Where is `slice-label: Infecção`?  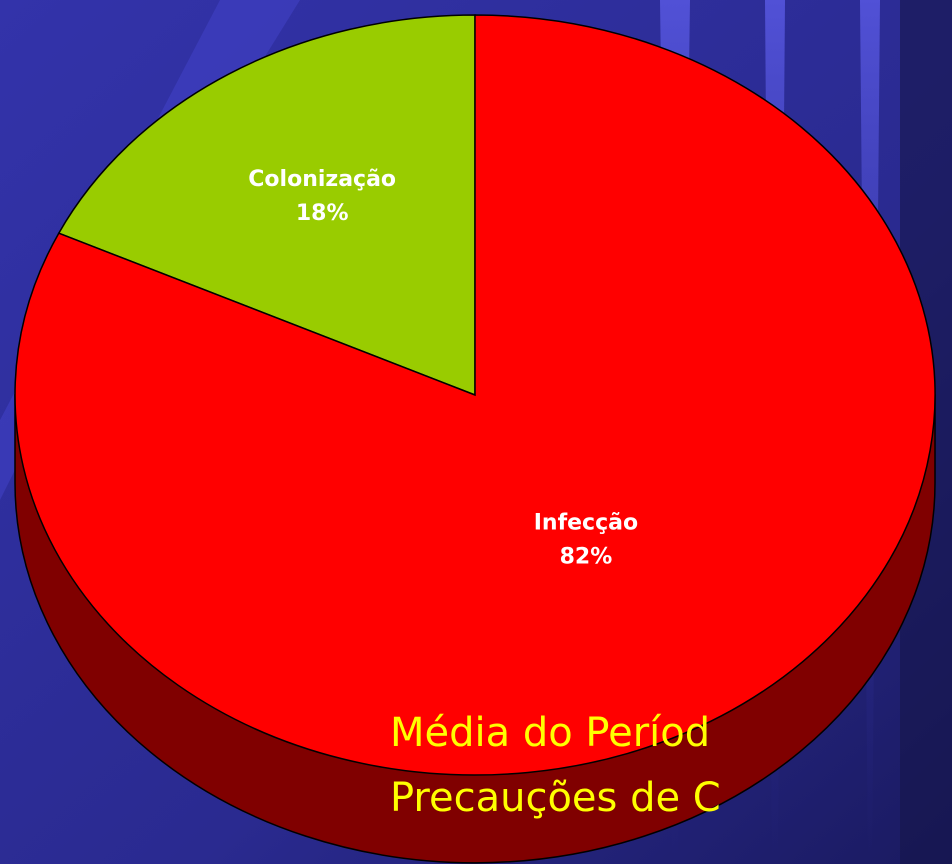 slice-label: Infecção is located at coordinates (586, 522).